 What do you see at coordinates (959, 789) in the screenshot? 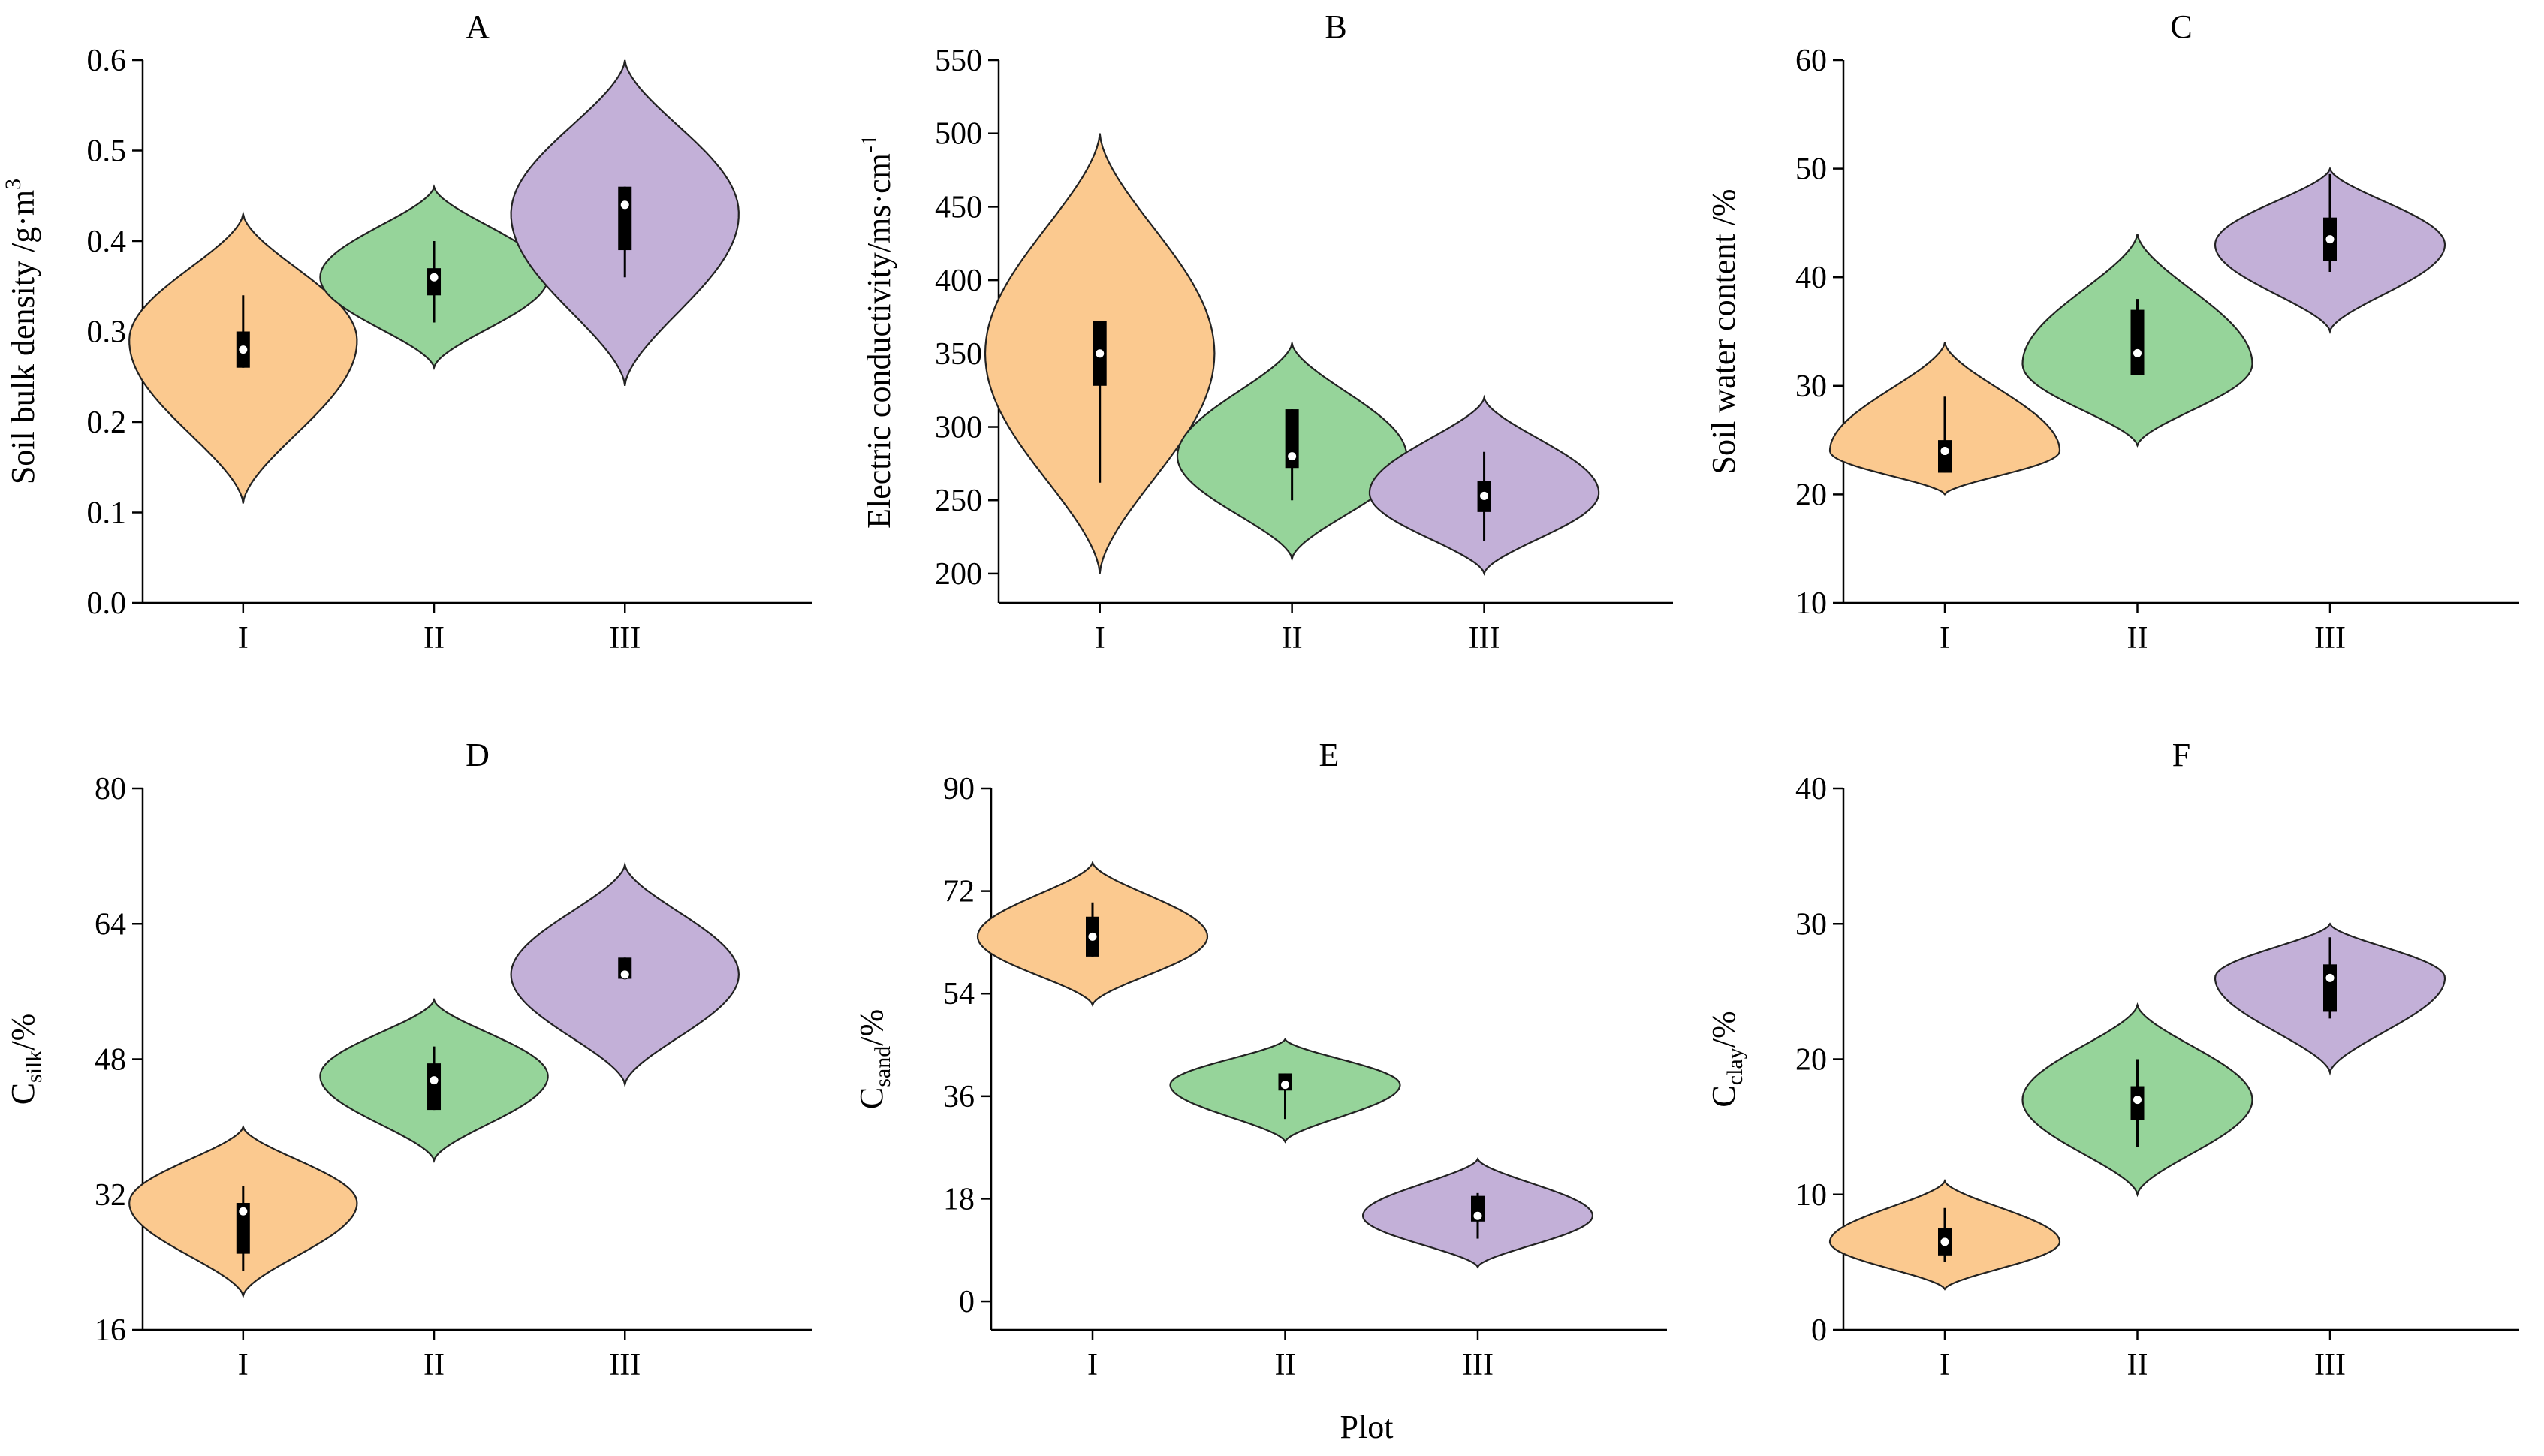
I see `y-tick-label: 90` at bounding box center [959, 789].